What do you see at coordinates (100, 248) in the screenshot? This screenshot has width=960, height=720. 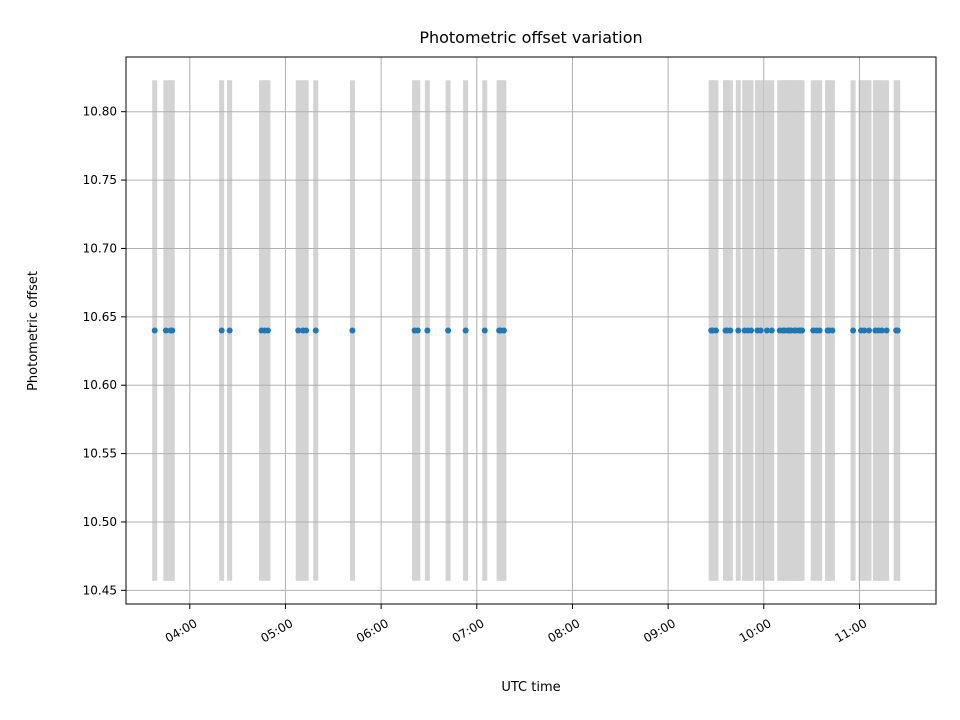 I see `y-tick-label: 10.70` at bounding box center [100, 248].